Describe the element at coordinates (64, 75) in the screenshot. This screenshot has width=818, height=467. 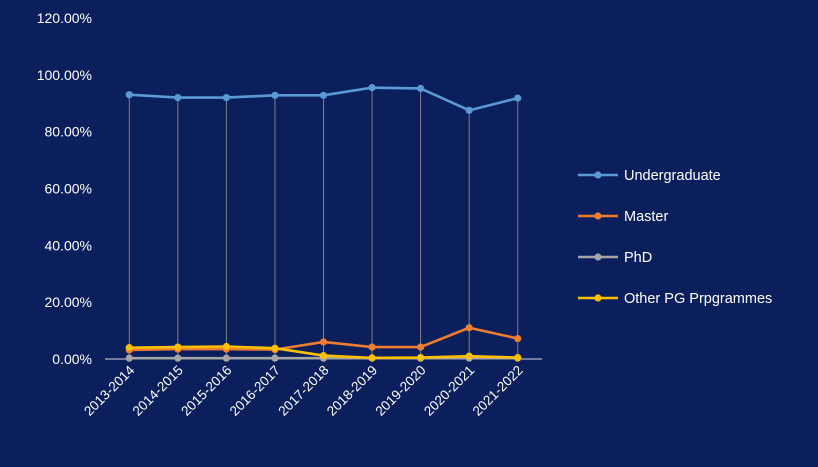
I see `y-tick-label: 100.00%` at that location.